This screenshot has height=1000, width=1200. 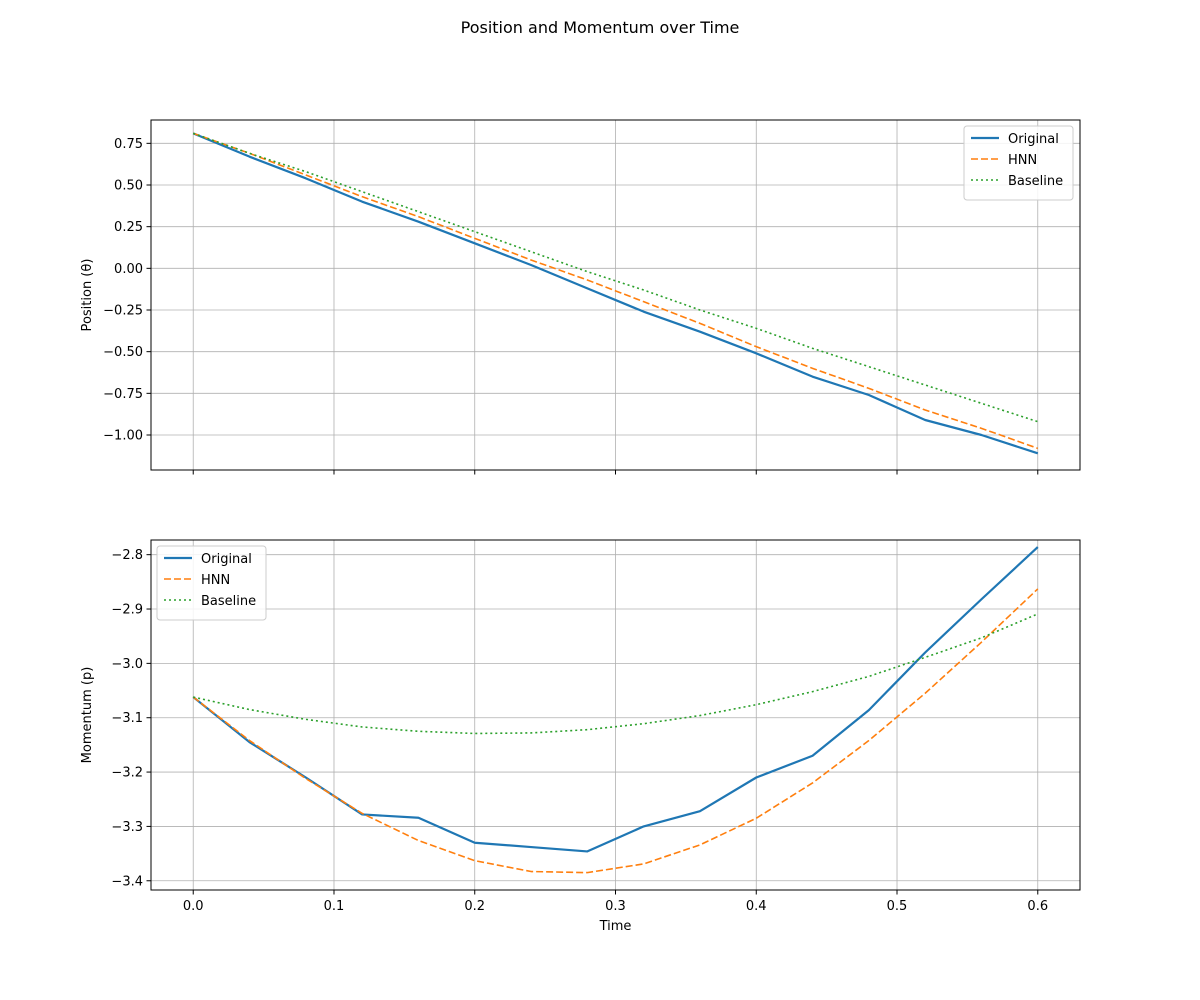 What do you see at coordinates (1035, 181) in the screenshot?
I see `position-legend-label-baseline: Baseline` at bounding box center [1035, 181].